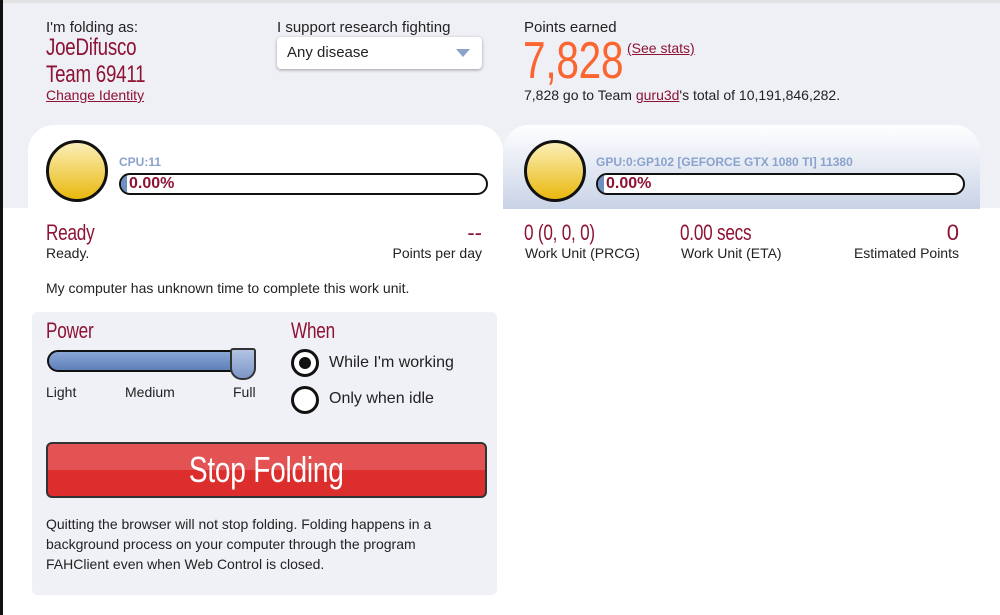 This screenshot has width=1000, height=615. I want to click on stop-folding-button: Stop Folding, so click(266, 470).